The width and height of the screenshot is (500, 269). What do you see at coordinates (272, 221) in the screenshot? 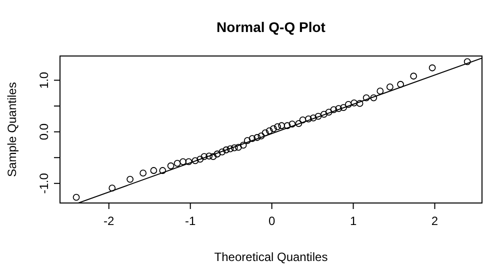
I see `x-tick-label: 0` at bounding box center [272, 221].